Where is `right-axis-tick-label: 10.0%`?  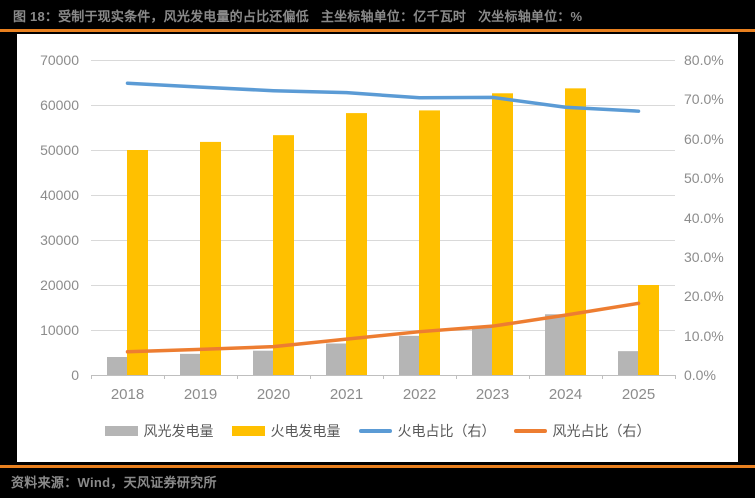
right-axis-tick-label: 10.0% is located at coordinates (704, 335).